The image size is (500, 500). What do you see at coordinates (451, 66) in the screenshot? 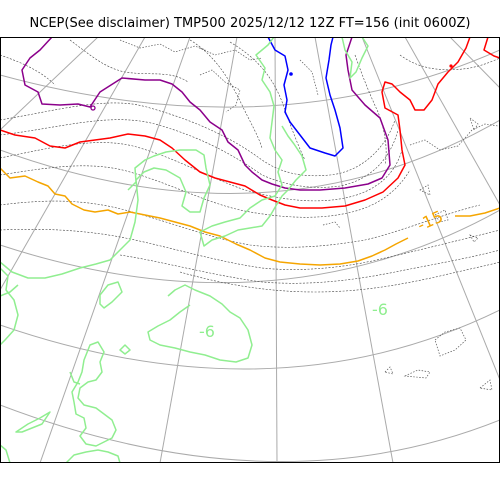
I see `isotherm-minus-24-dot` at bounding box center [451, 66].